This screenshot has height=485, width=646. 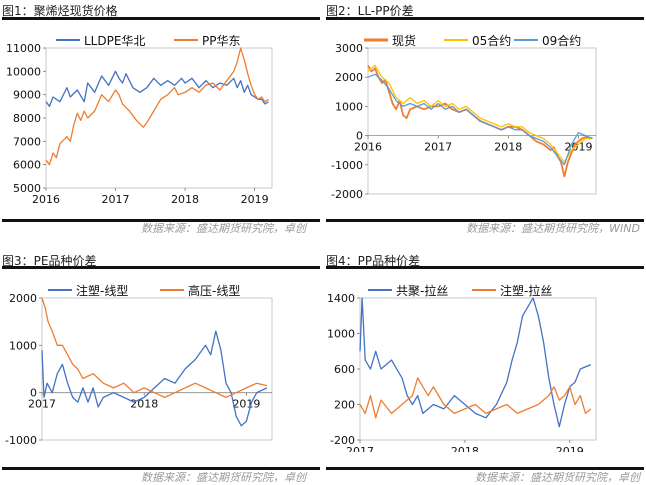 What do you see at coordinates (349, 48) in the screenshot?
I see `y-tick-label: 3000` at bounding box center [349, 48].